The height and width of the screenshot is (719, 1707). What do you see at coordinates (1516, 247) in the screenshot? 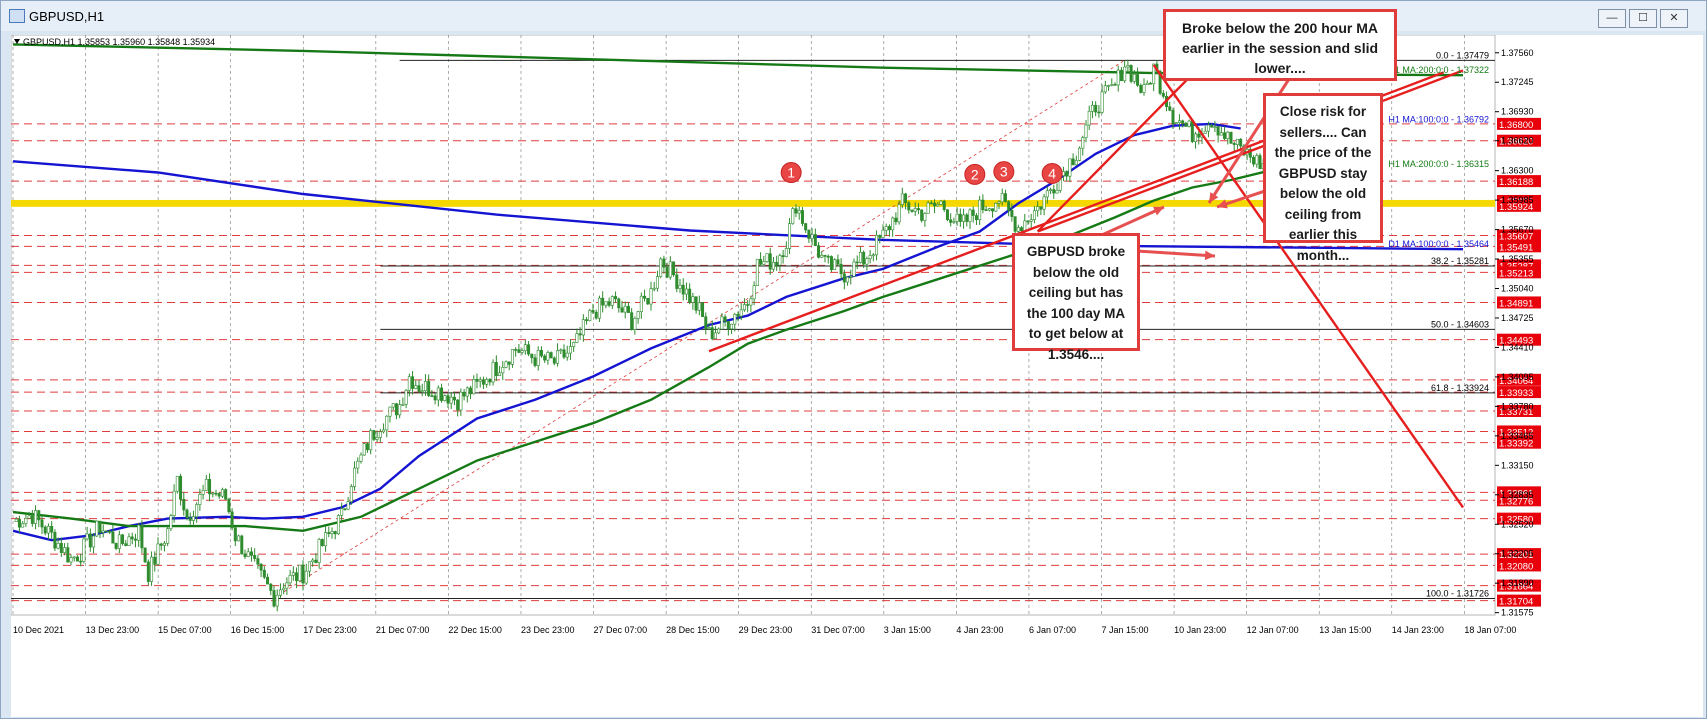
I see `level-tag-label: 1.35491` at bounding box center [1516, 247].